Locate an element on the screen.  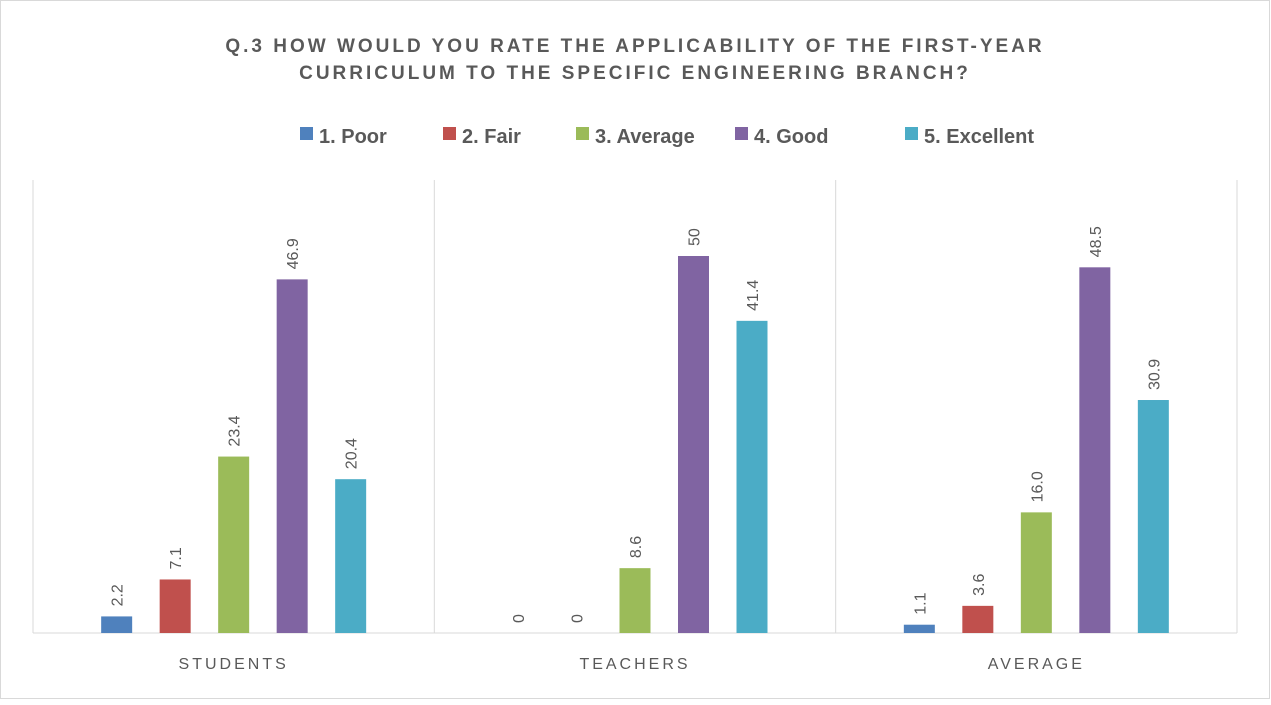
data-label: 48.5 is located at coordinates (1096, 241).